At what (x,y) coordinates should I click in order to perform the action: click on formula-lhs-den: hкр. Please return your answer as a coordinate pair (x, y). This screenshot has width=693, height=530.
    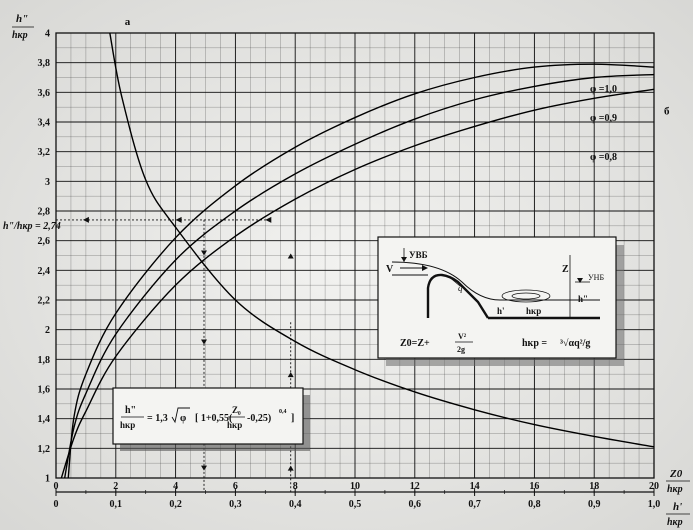
    Looking at the image, I should click on (127, 425).